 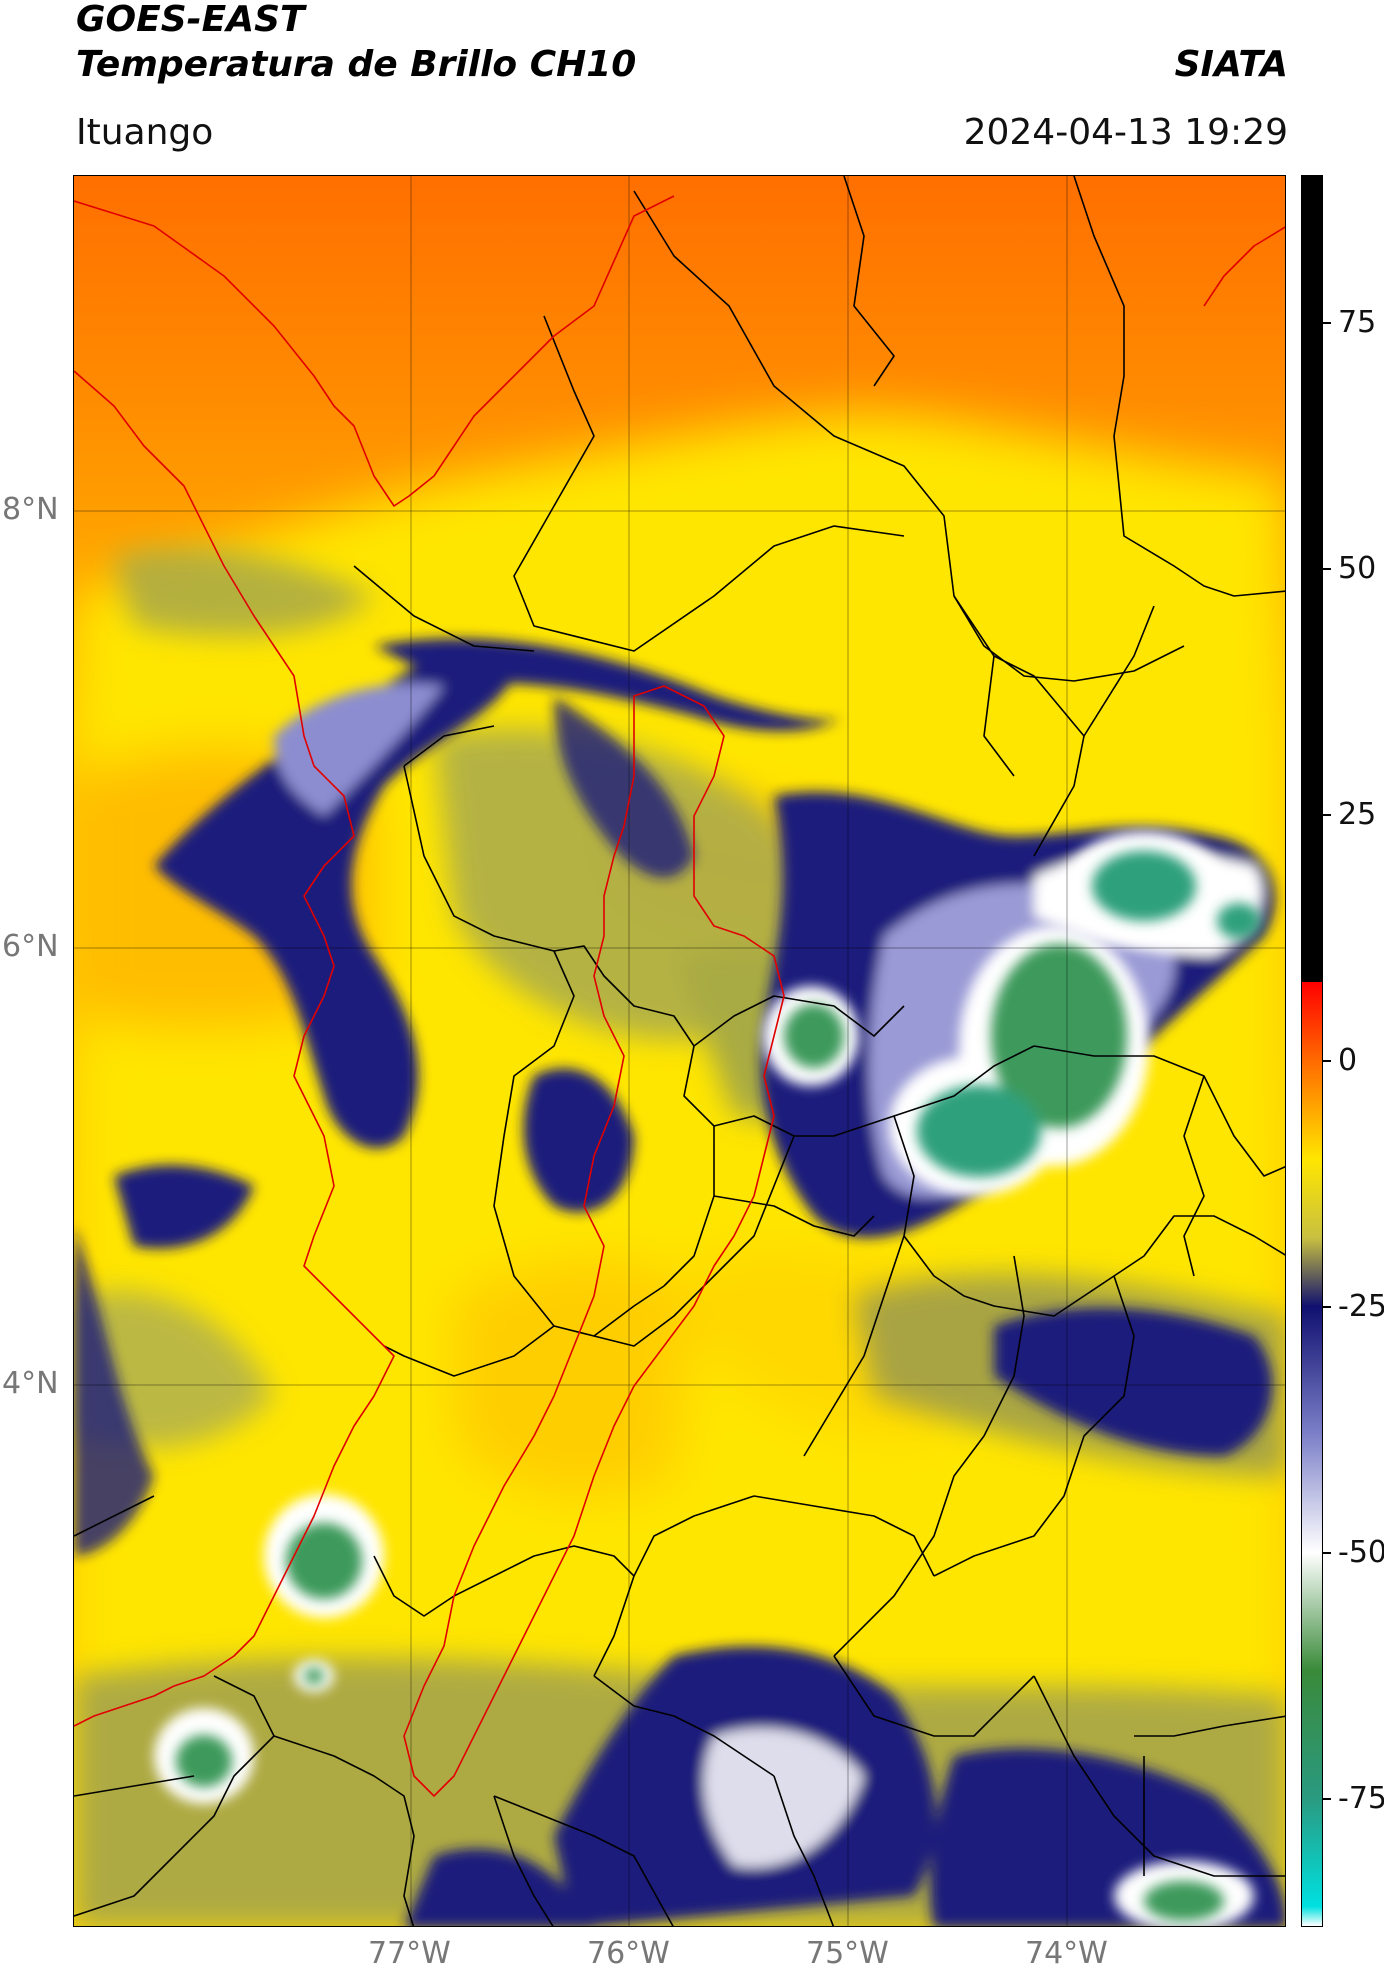 I want to click on lon-label-74w: 74°W, so click(x=1066, y=1953).